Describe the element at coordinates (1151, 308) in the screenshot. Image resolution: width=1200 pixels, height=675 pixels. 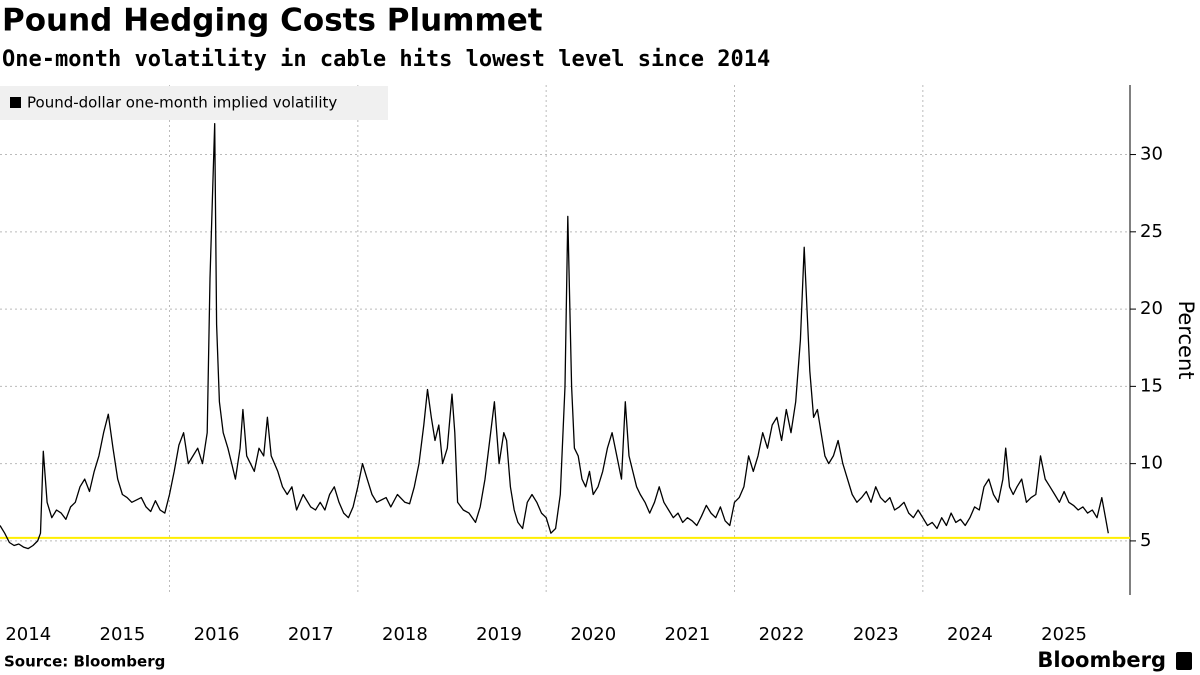
I see `y-tick-label: 20` at that location.